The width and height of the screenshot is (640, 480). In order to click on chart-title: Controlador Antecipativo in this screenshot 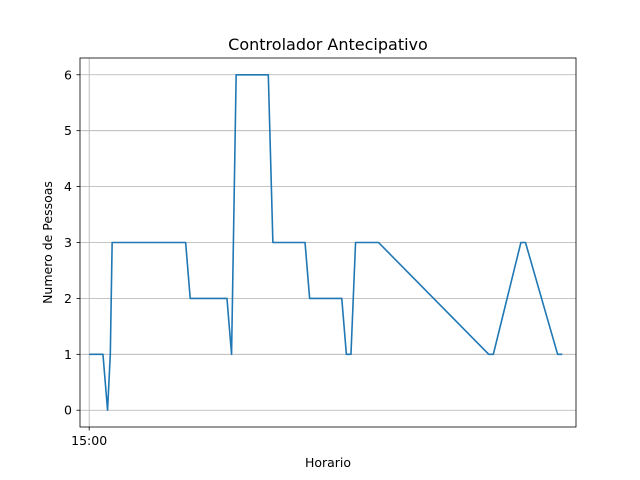, I will do `click(328, 44)`.